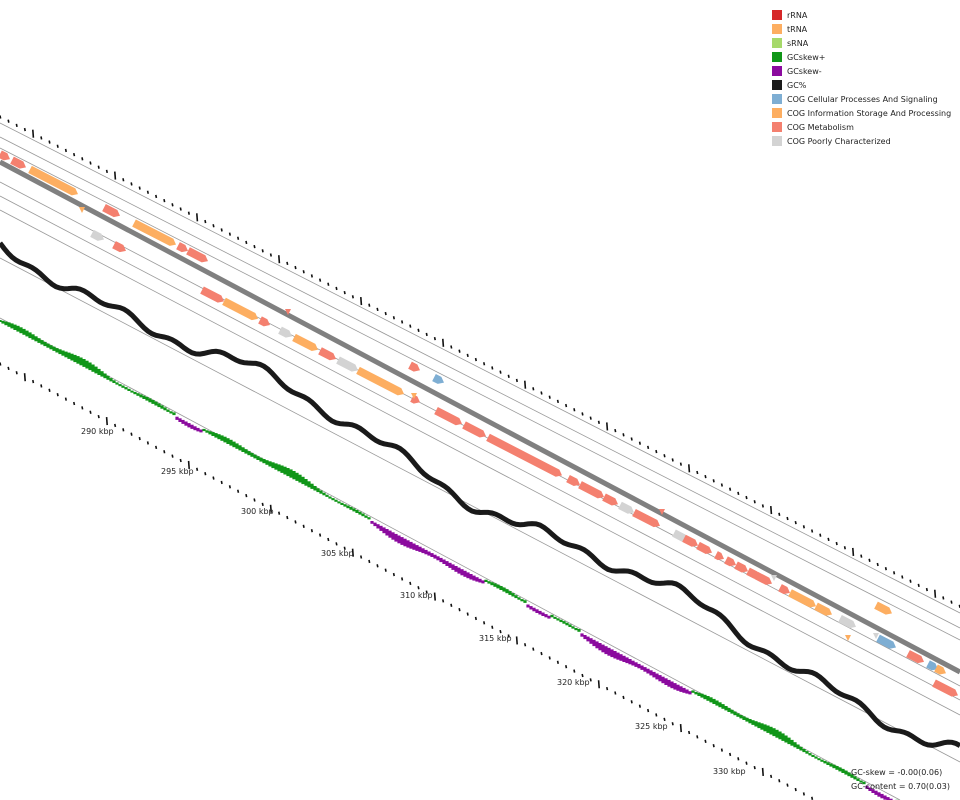  What do you see at coordinates (806, 57) in the screenshot?
I see `legend-label: GCskew+` at bounding box center [806, 57].